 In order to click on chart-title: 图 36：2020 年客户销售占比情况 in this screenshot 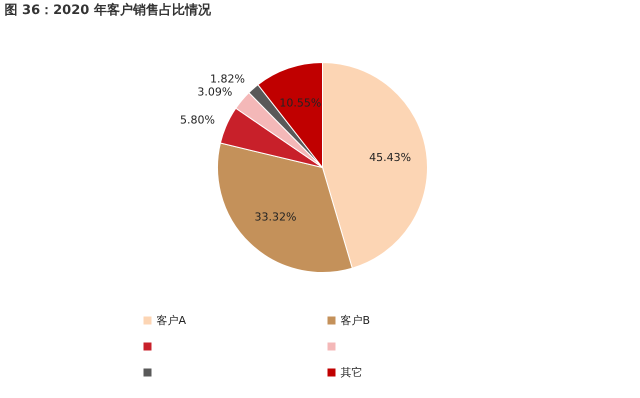, I will do `click(108, 10)`.